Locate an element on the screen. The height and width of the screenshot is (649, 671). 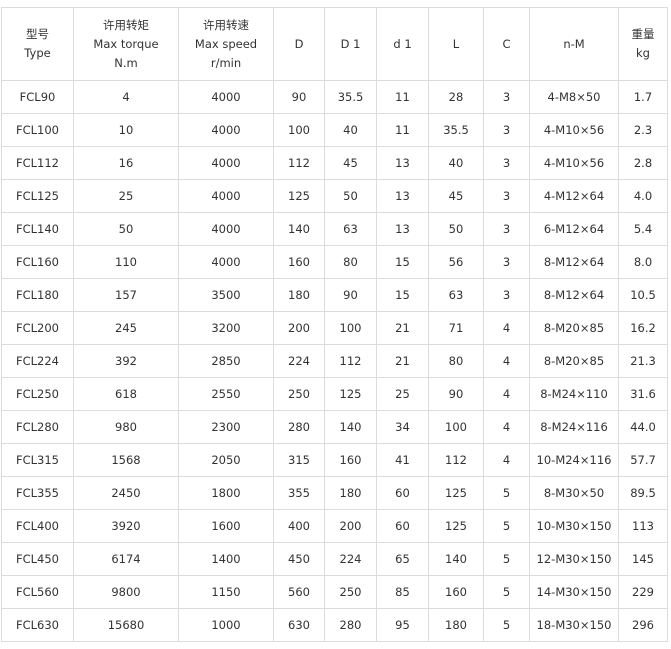
cell-n-m: 14-M30×150 is located at coordinates (574, 592).